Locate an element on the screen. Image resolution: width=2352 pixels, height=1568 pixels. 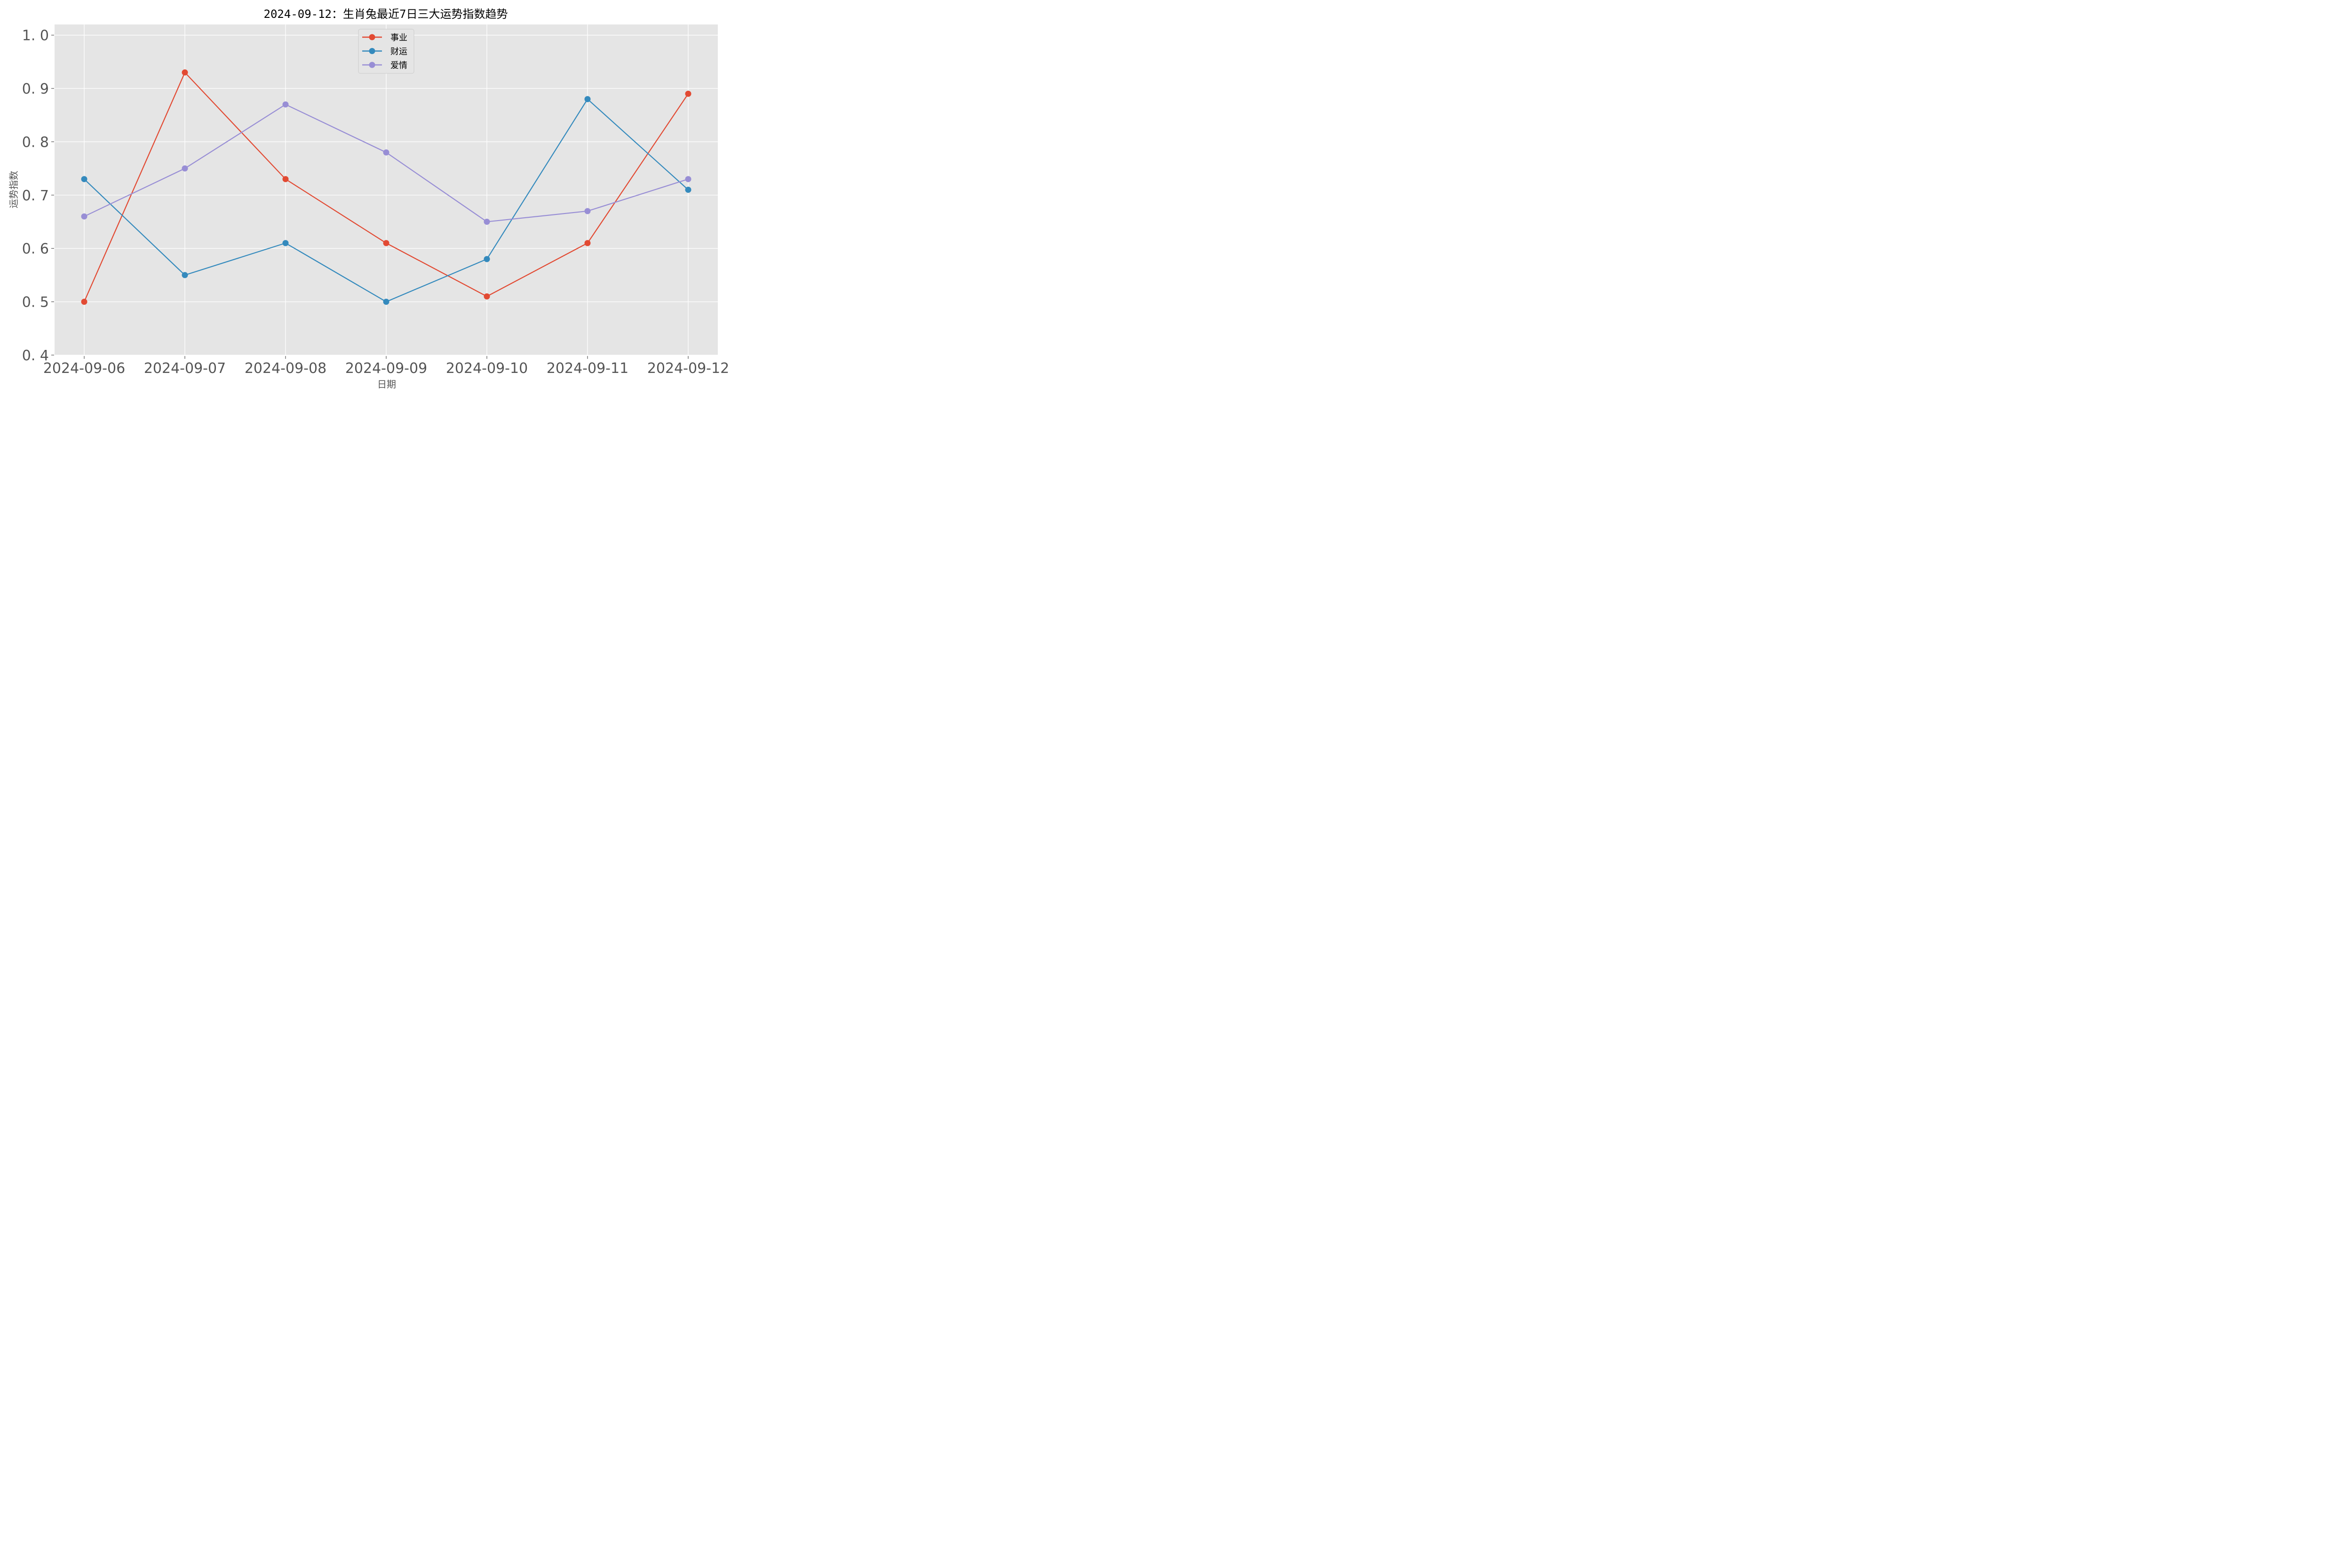
x-tick-label: 2024-09-07 is located at coordinates (185, 368).